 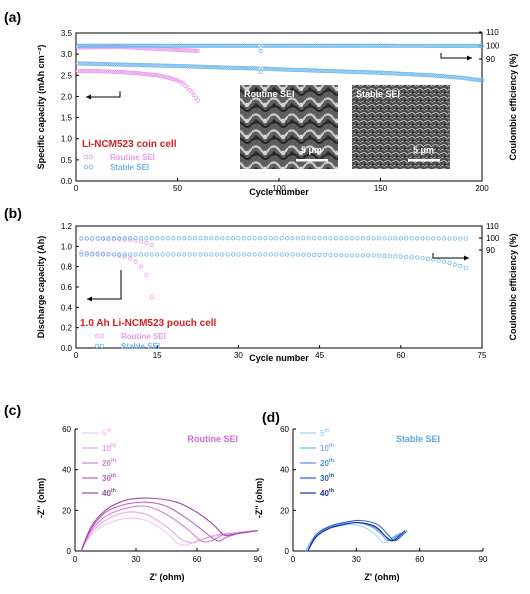 I want to click on y-tick-label: 3.5, so click(x=67, y=33).